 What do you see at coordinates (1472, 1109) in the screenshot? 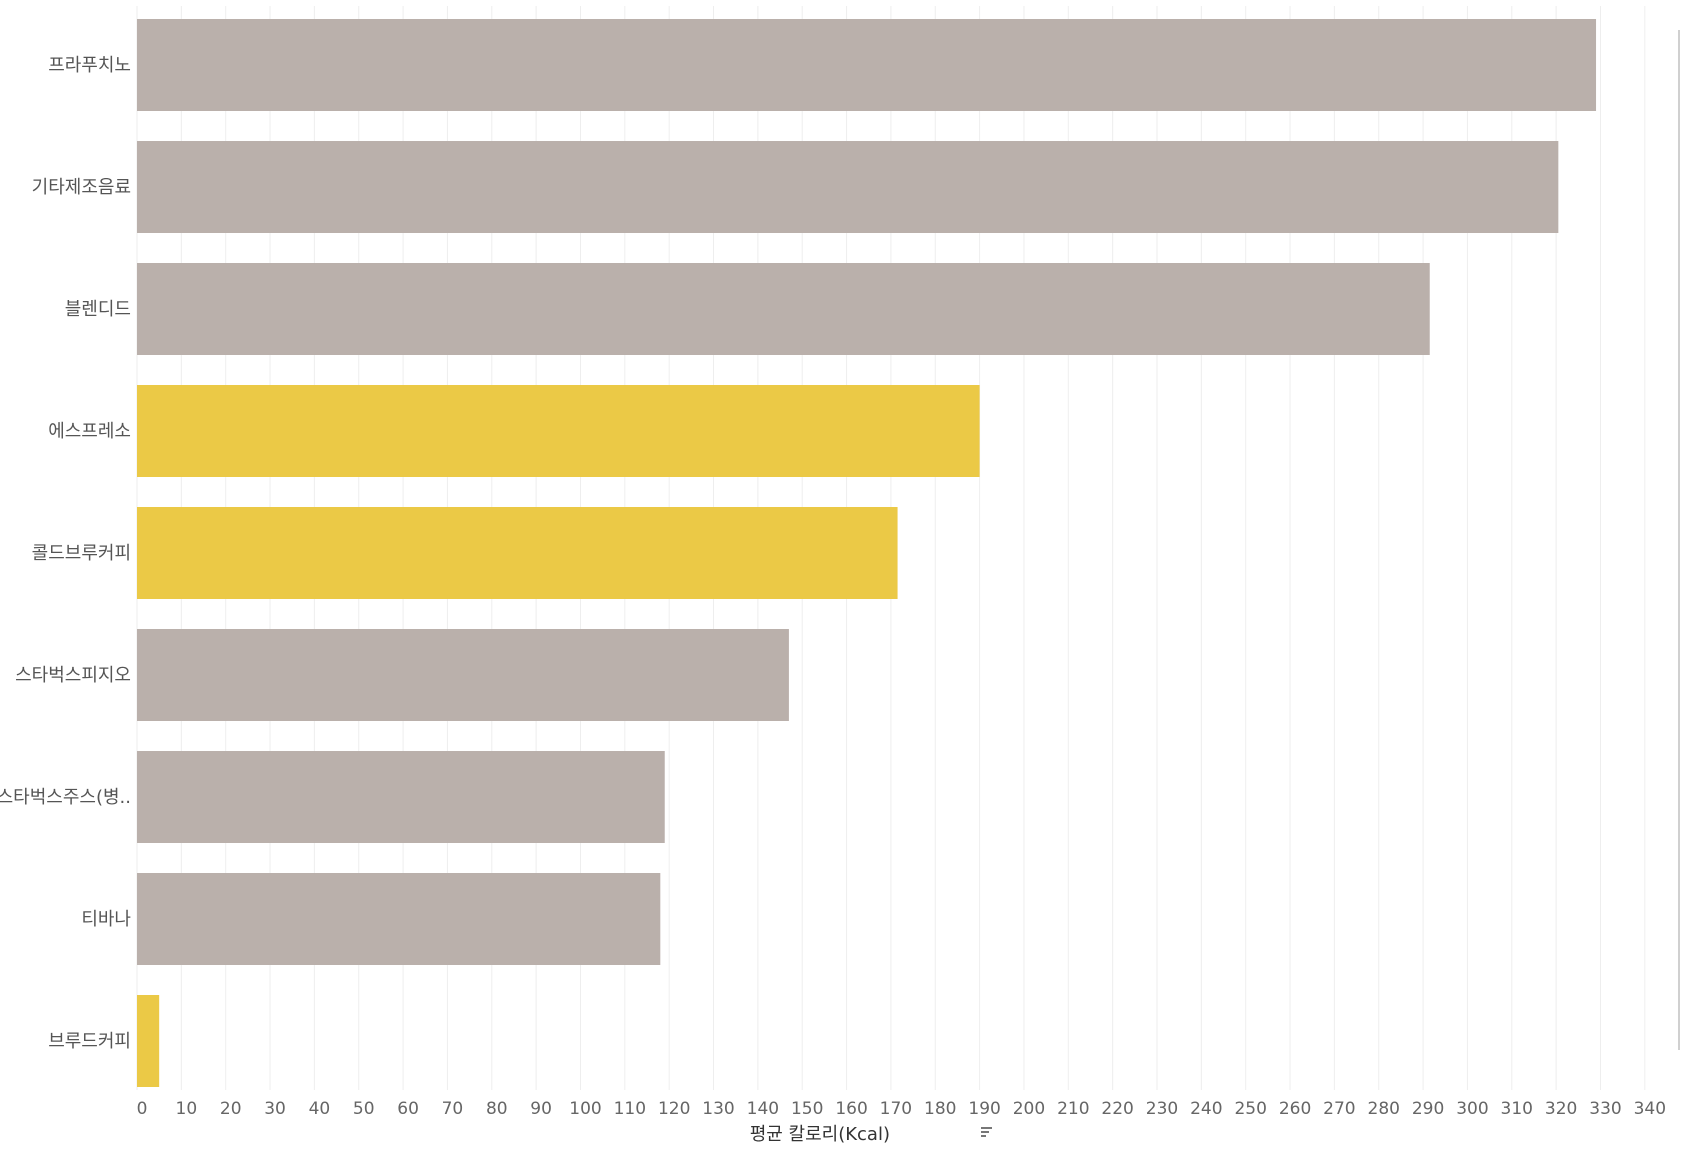
I see `x-tick-label: 300` at bounding box center [1472, 1109].